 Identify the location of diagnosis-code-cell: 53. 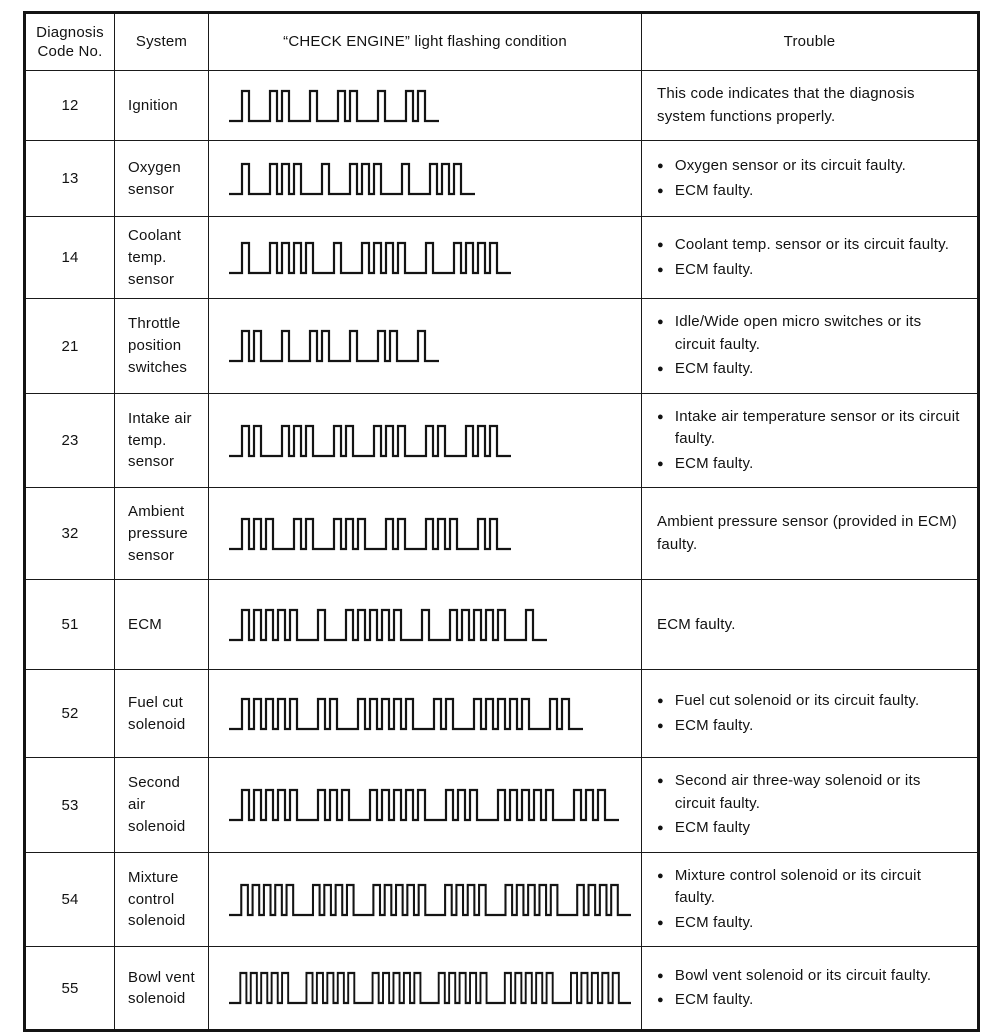
(69, 805).